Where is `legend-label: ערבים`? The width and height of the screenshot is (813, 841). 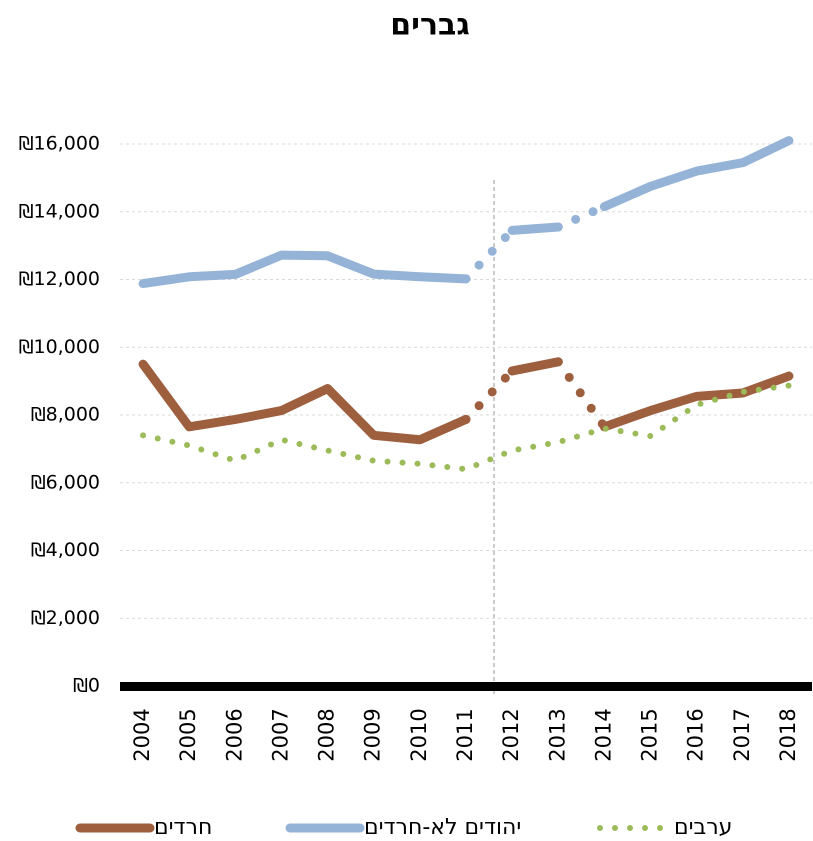
legend-label: ערבים is located at coordinates (703, 827).